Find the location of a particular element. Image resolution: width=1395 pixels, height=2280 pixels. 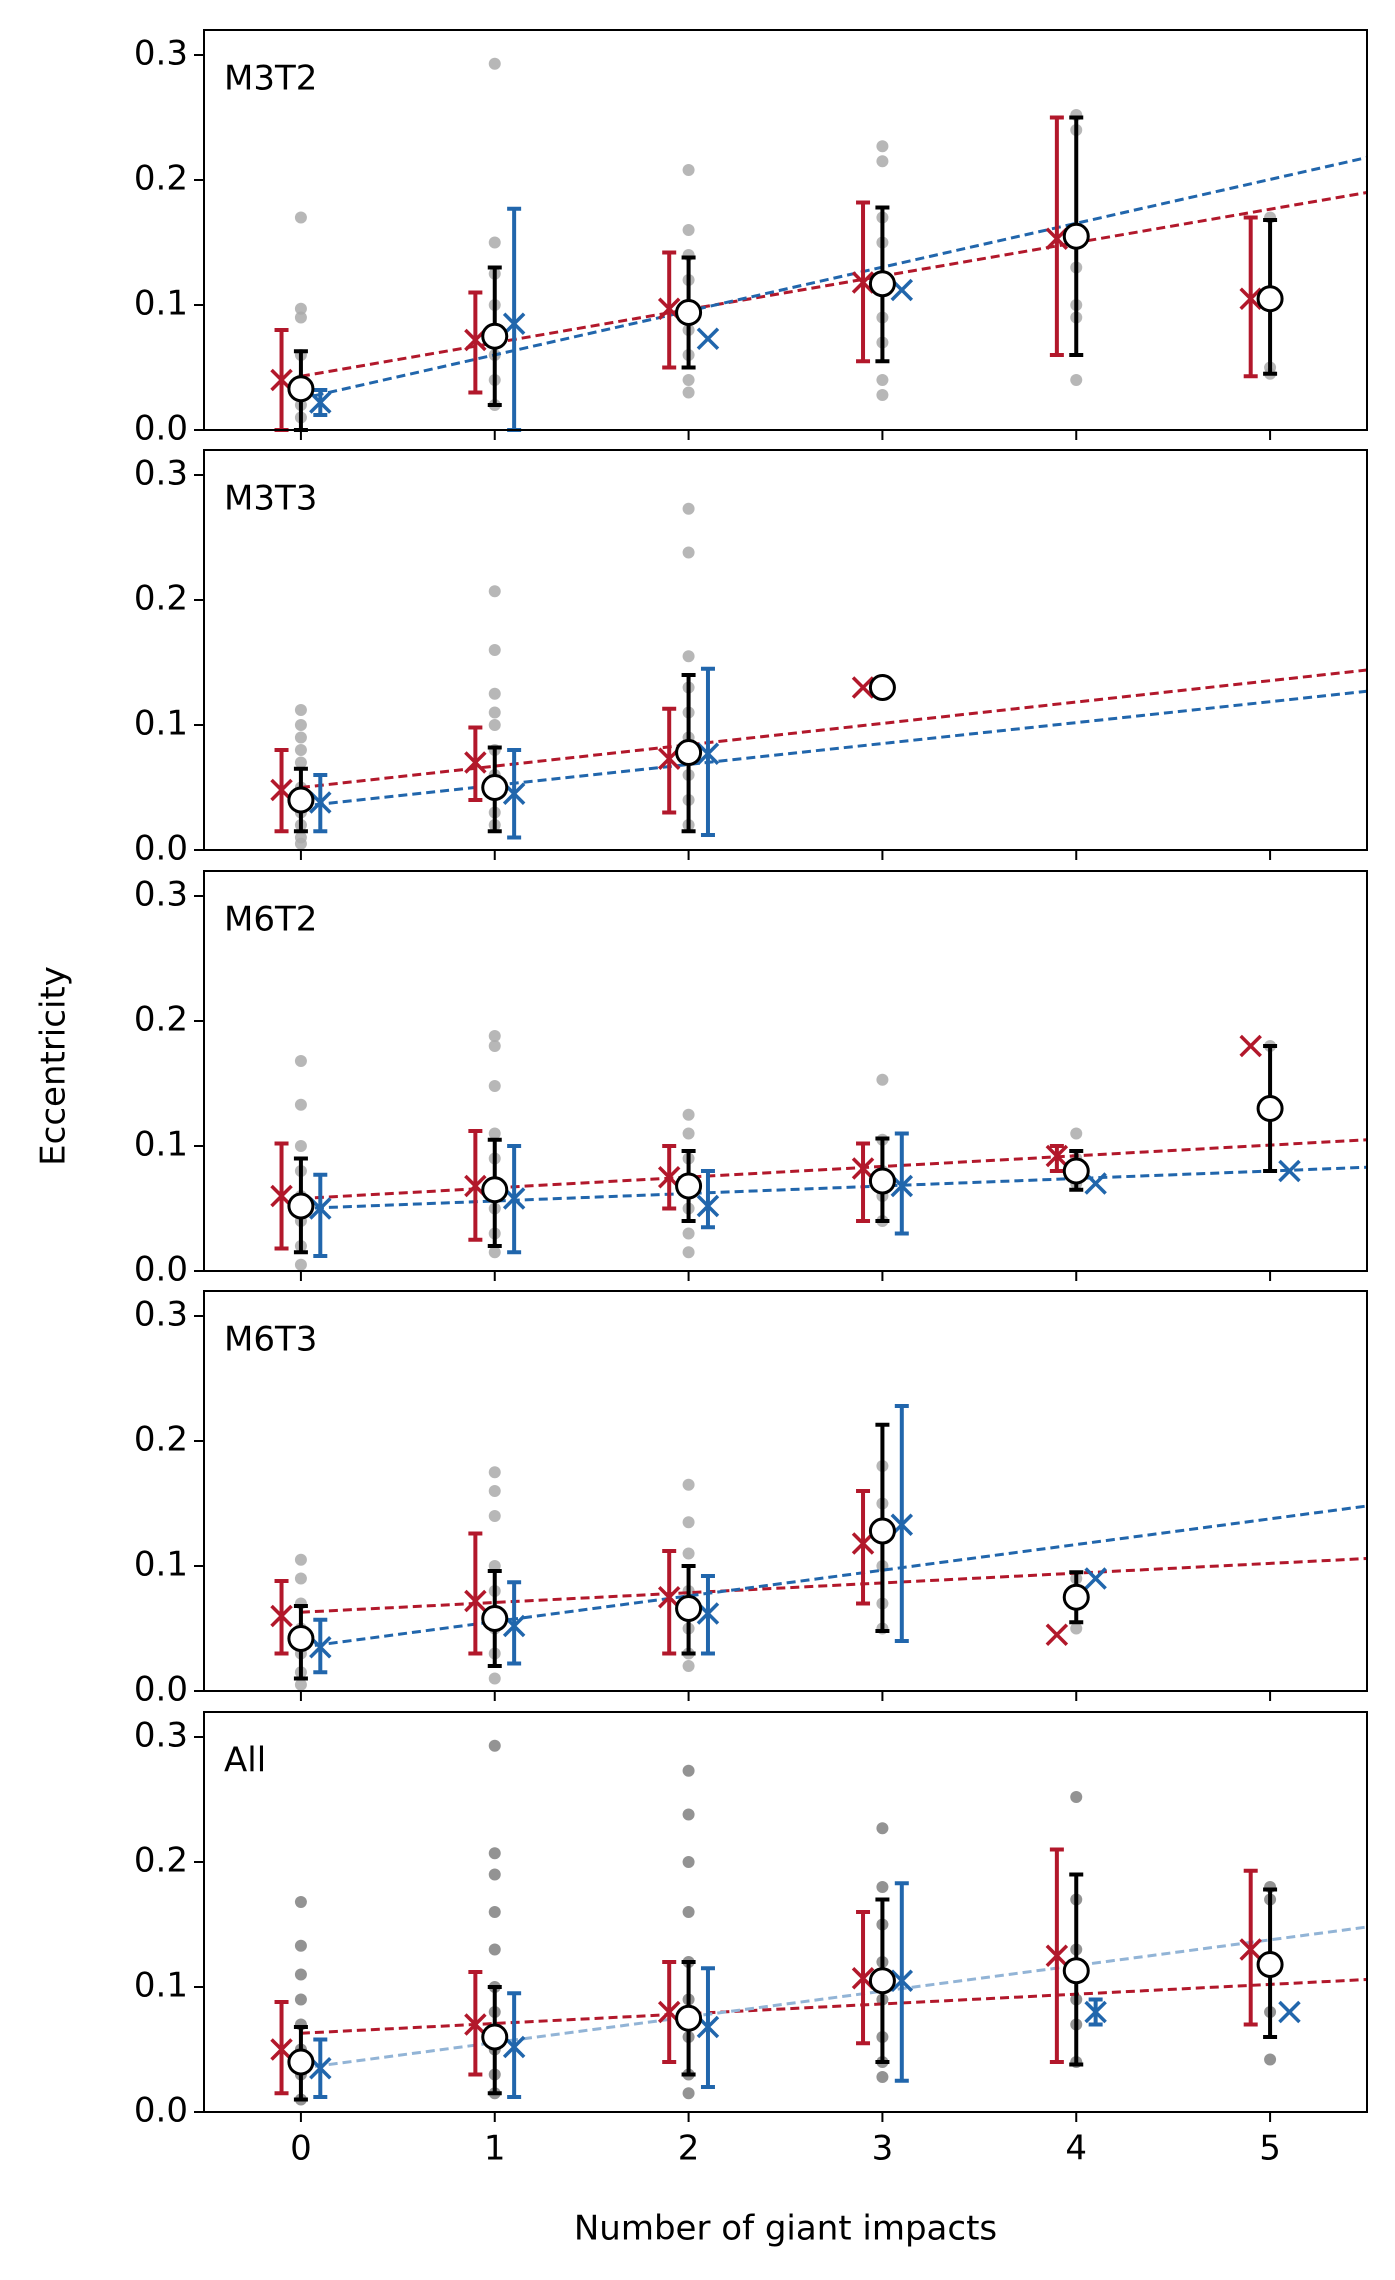

x-tick-label: 3 is located at coordinates (883, 2149).